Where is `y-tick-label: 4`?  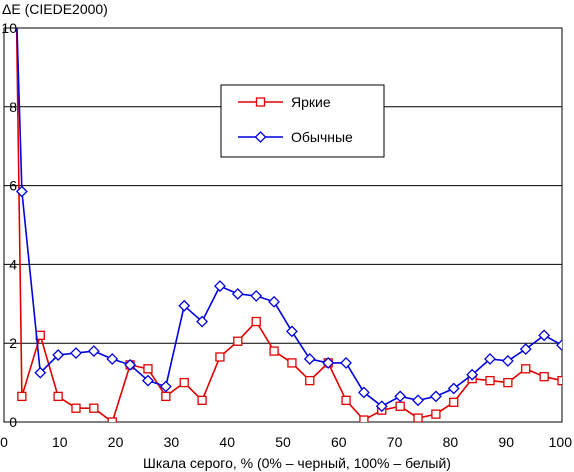 y-tick-label: 4 is located at coordinates (13, 264).